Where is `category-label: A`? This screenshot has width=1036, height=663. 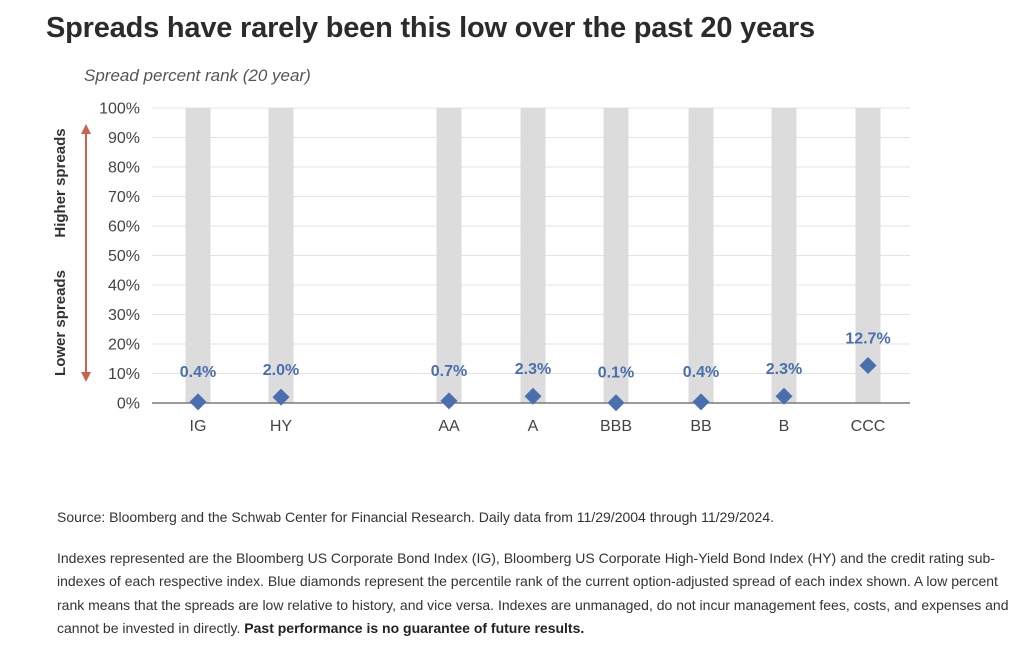 category-label: A is located at coordinates (533, 426).